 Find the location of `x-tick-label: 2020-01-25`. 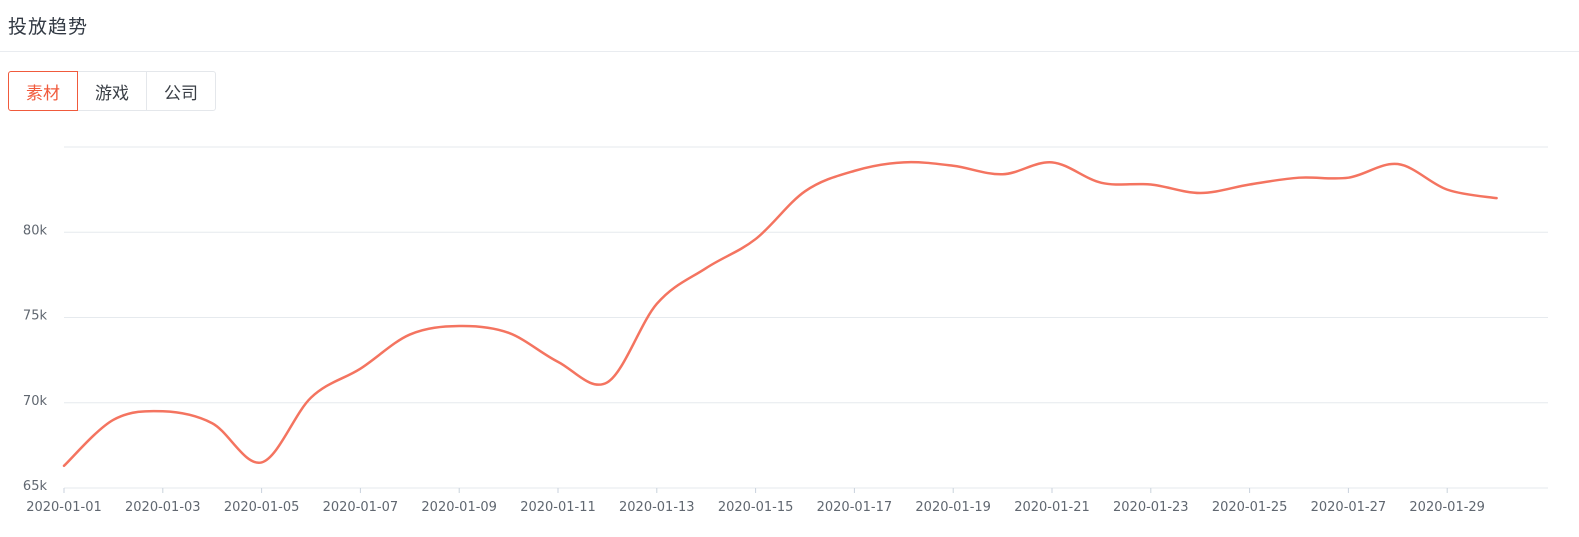

x-tick-label: 2020-01-25 is located at coordinates (1250, 507).